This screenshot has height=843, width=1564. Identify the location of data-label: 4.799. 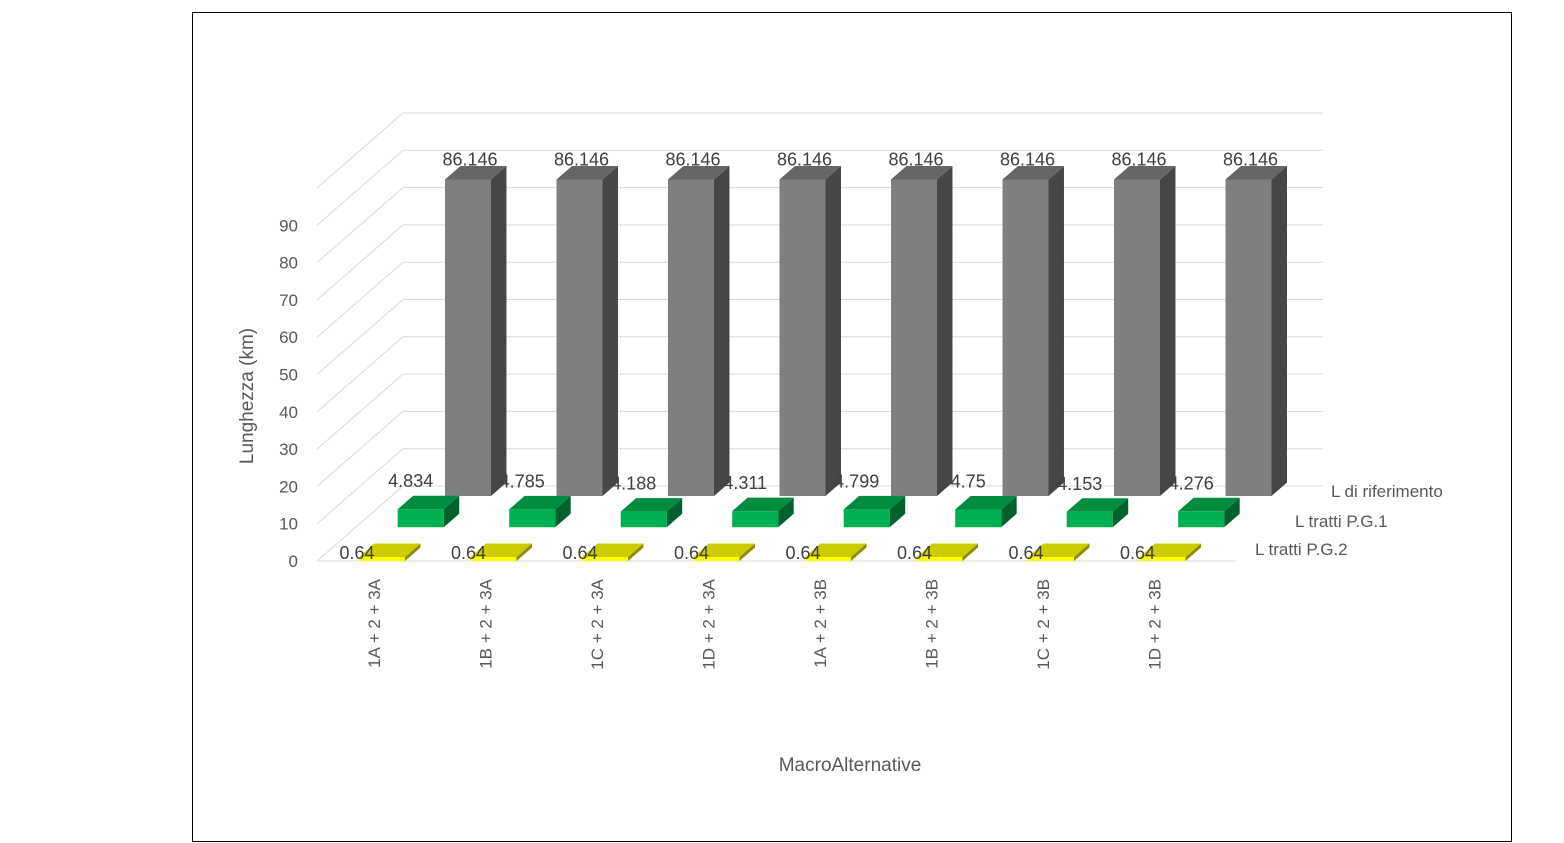
(856, 481).